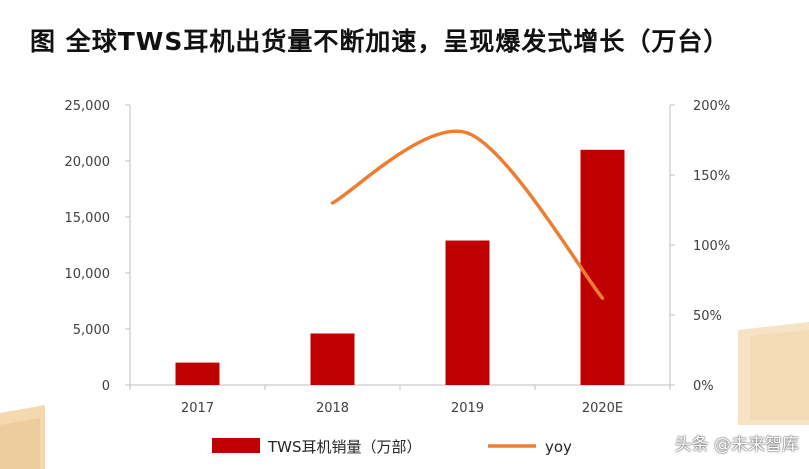 This screenshot has width=809, height=469. I want to click on x-axis-tick-label: 2018, so click(332, 408).